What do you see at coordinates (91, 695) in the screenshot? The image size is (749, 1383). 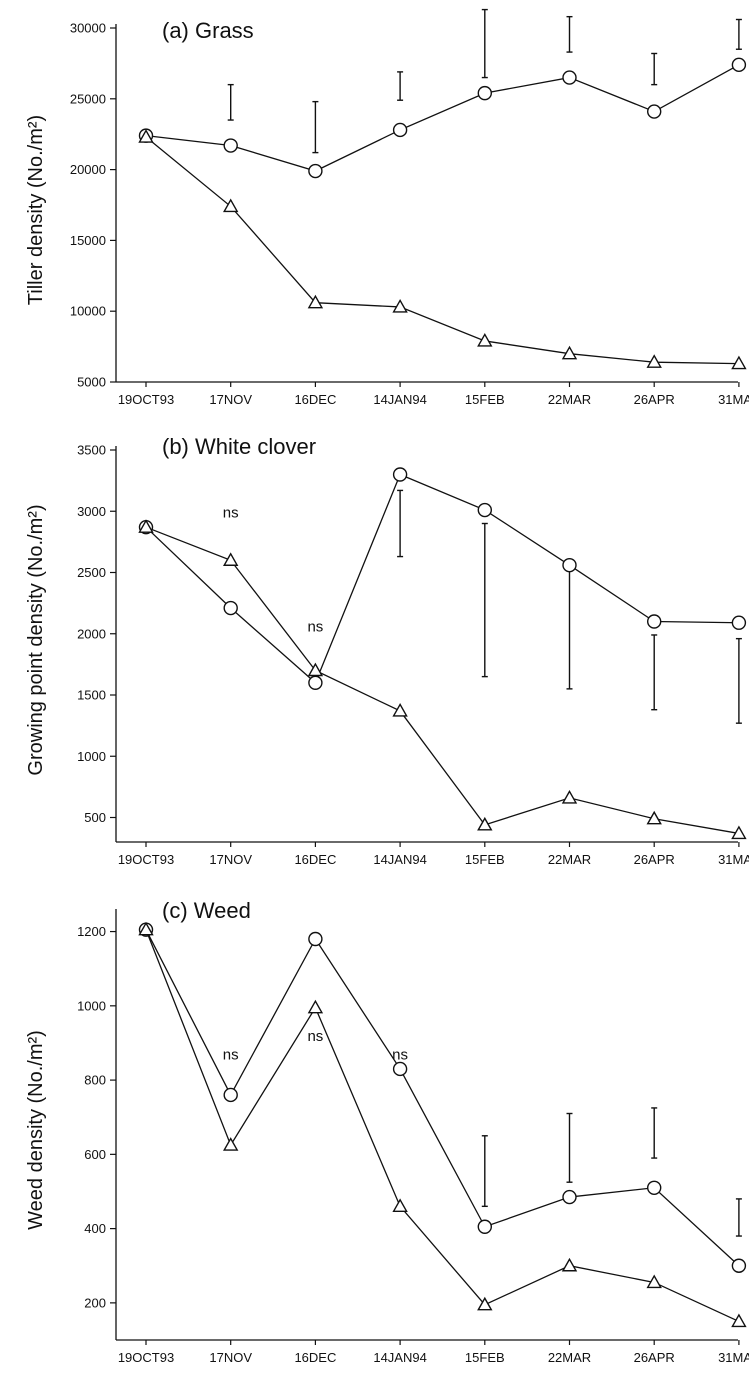 I see `y-tick-label: 1500` at bounding box center [91, 695].